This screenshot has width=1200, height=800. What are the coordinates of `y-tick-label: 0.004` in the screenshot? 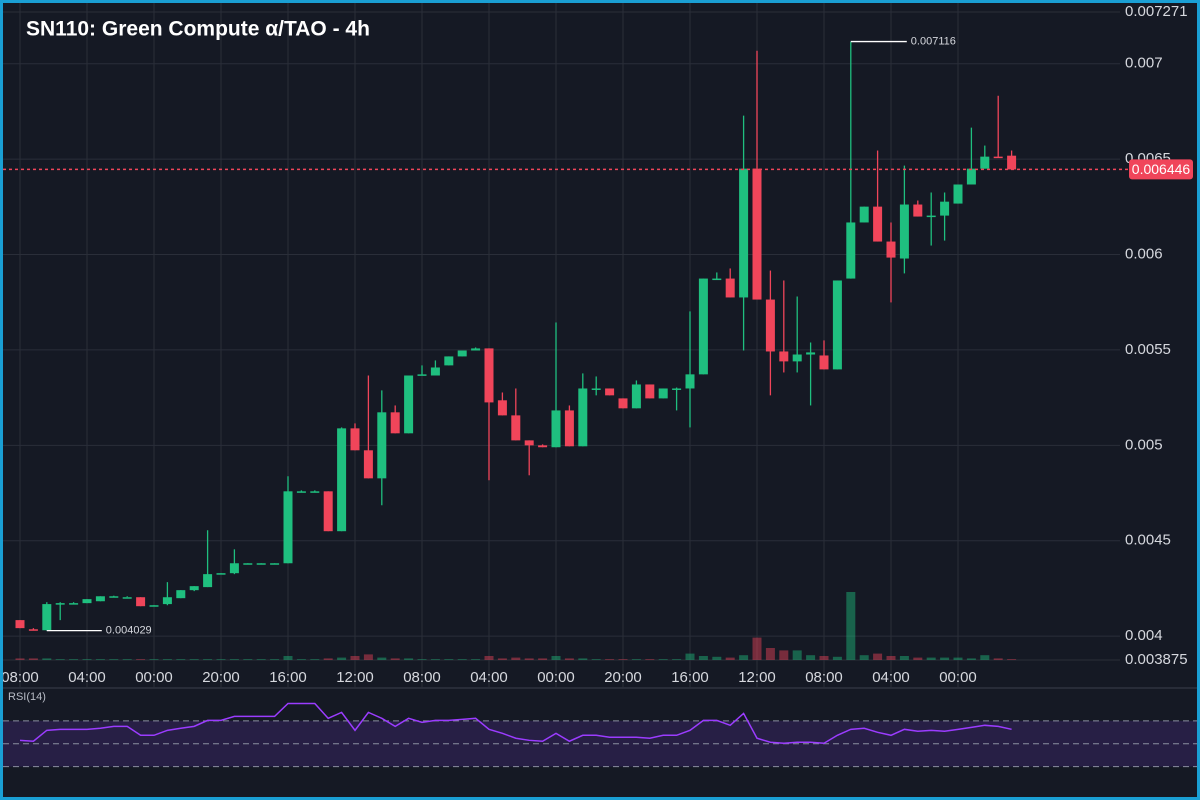 It's located at (1144, 635).